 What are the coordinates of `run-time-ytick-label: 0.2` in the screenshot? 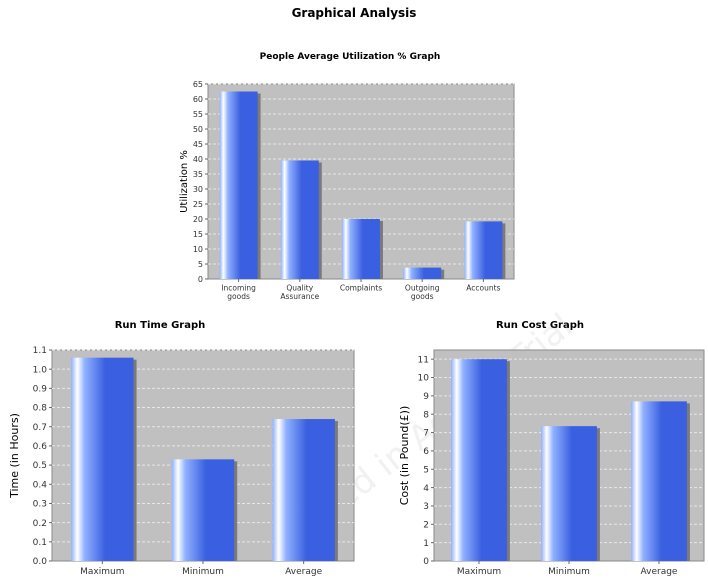 It's located at (40, 524).